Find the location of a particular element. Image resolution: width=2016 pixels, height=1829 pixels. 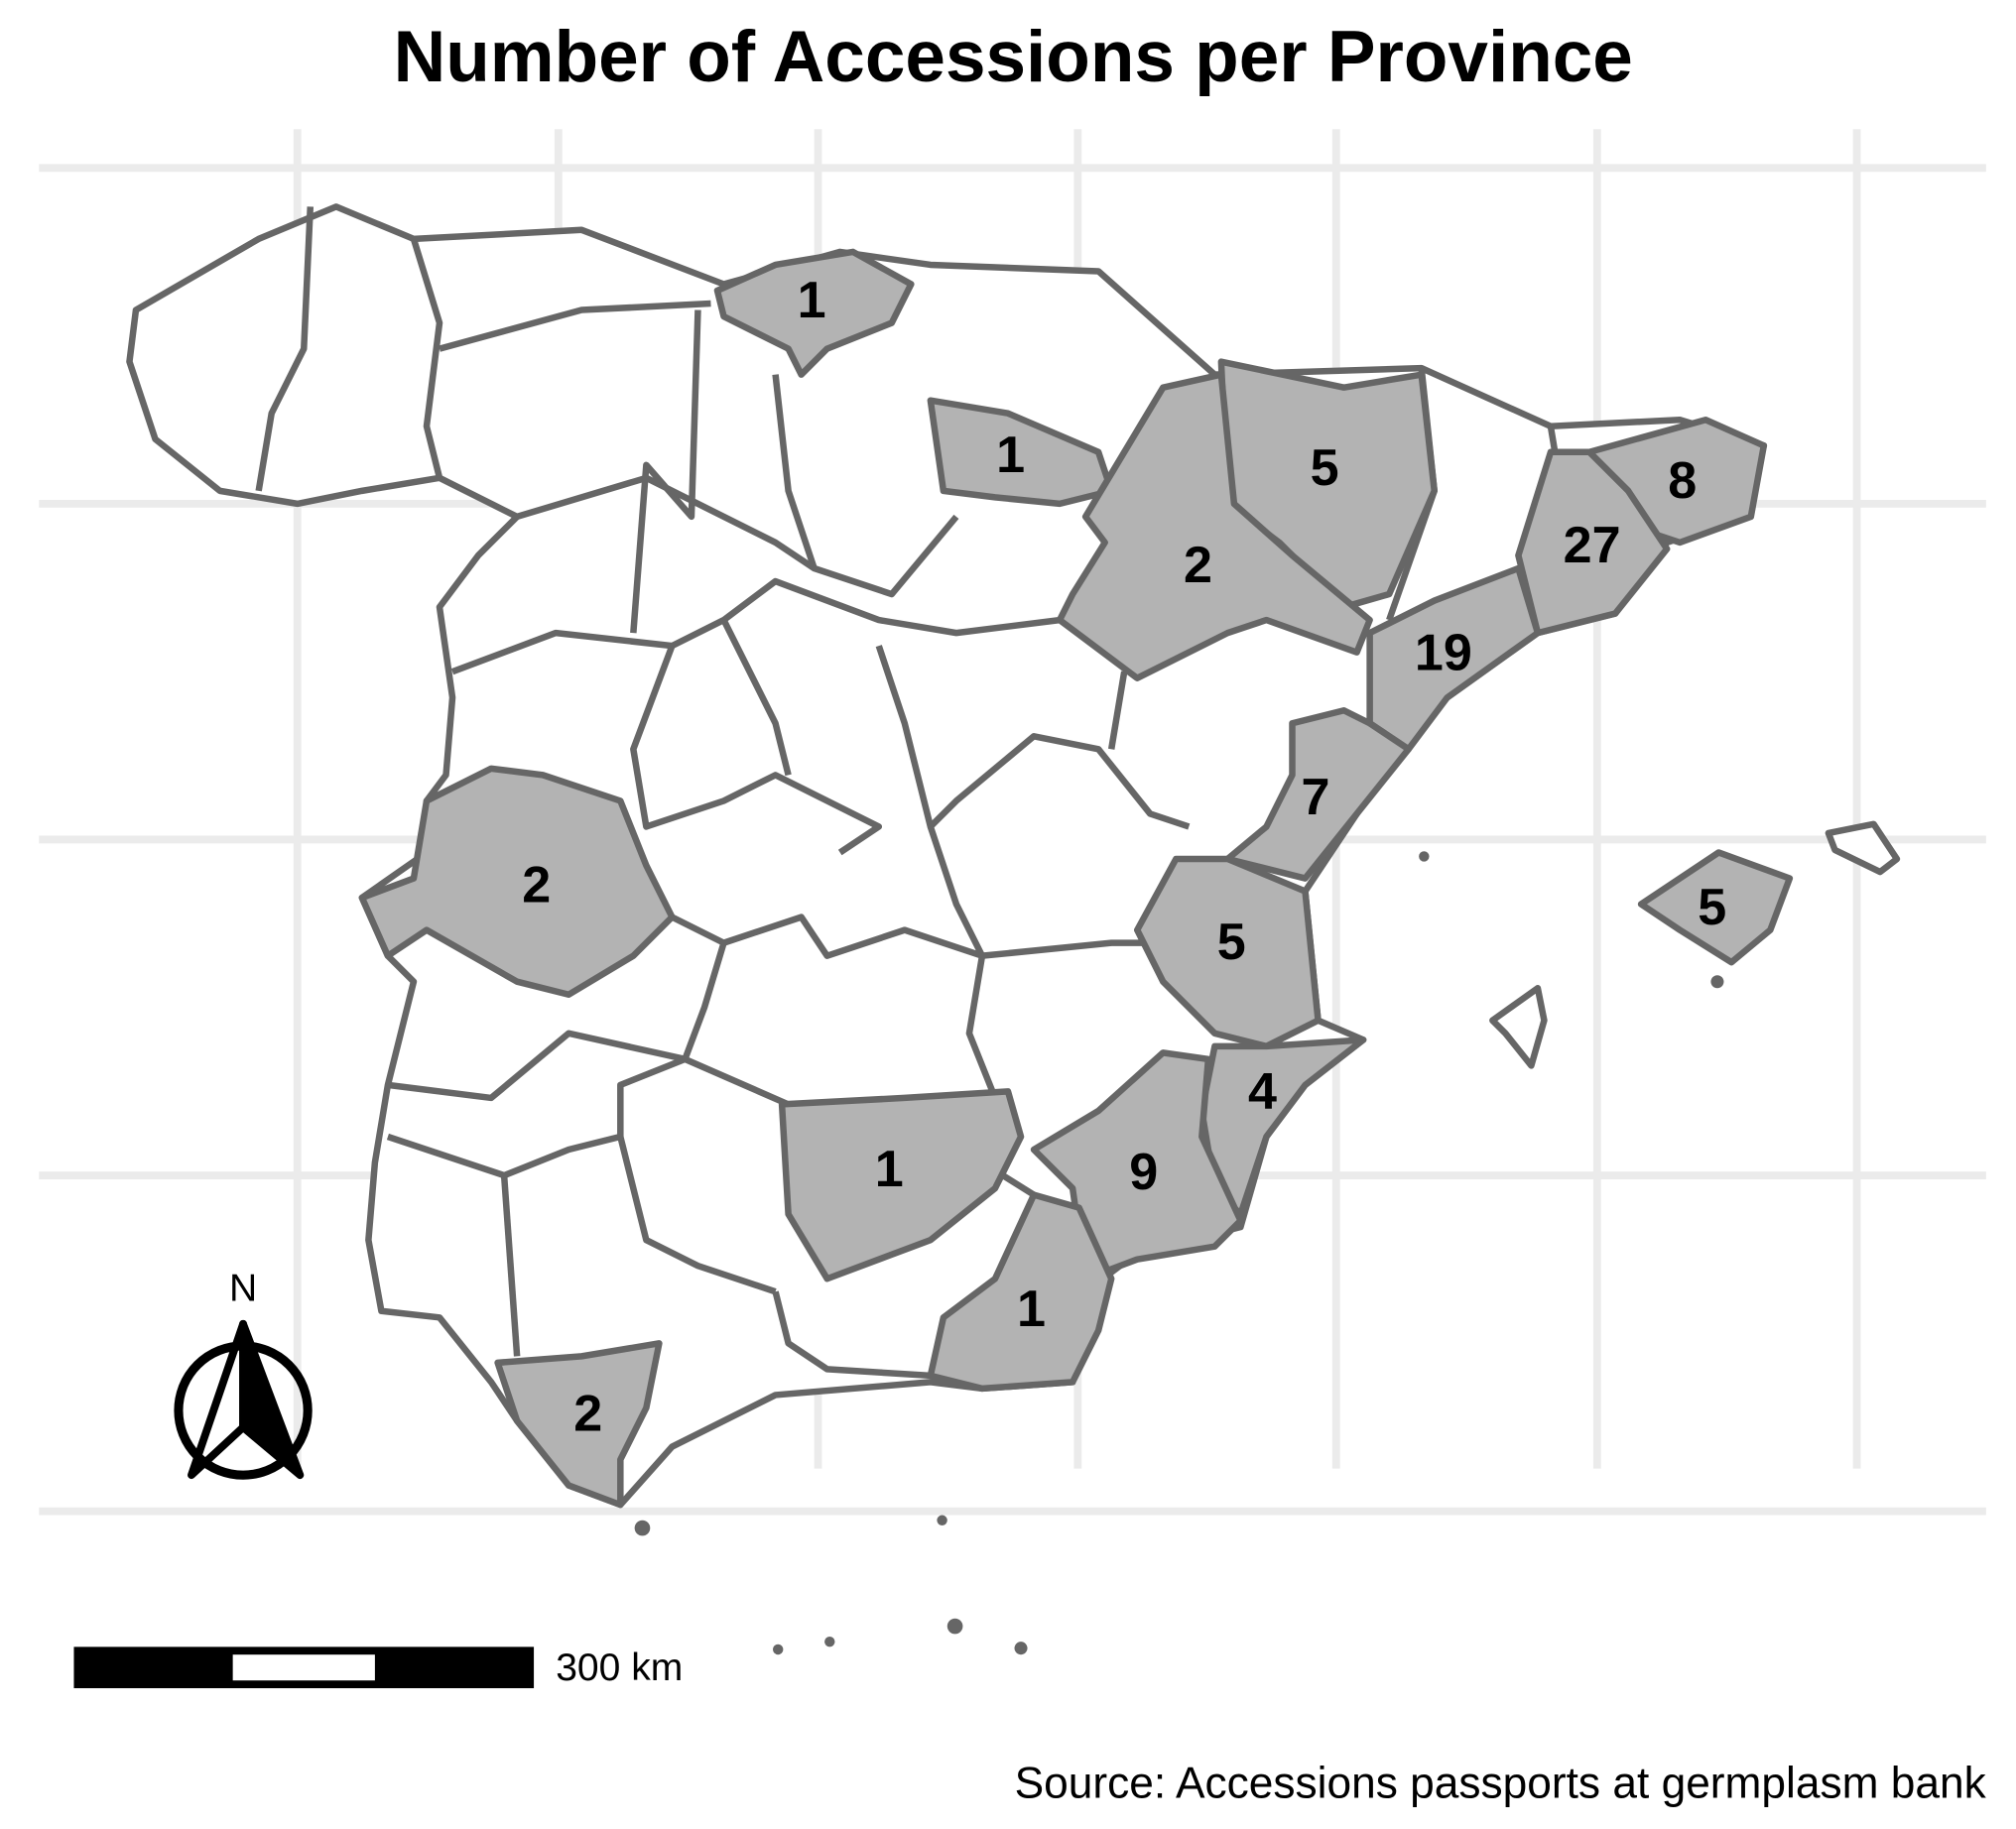

north-arrow-right is located at coordinates (272, 1399).